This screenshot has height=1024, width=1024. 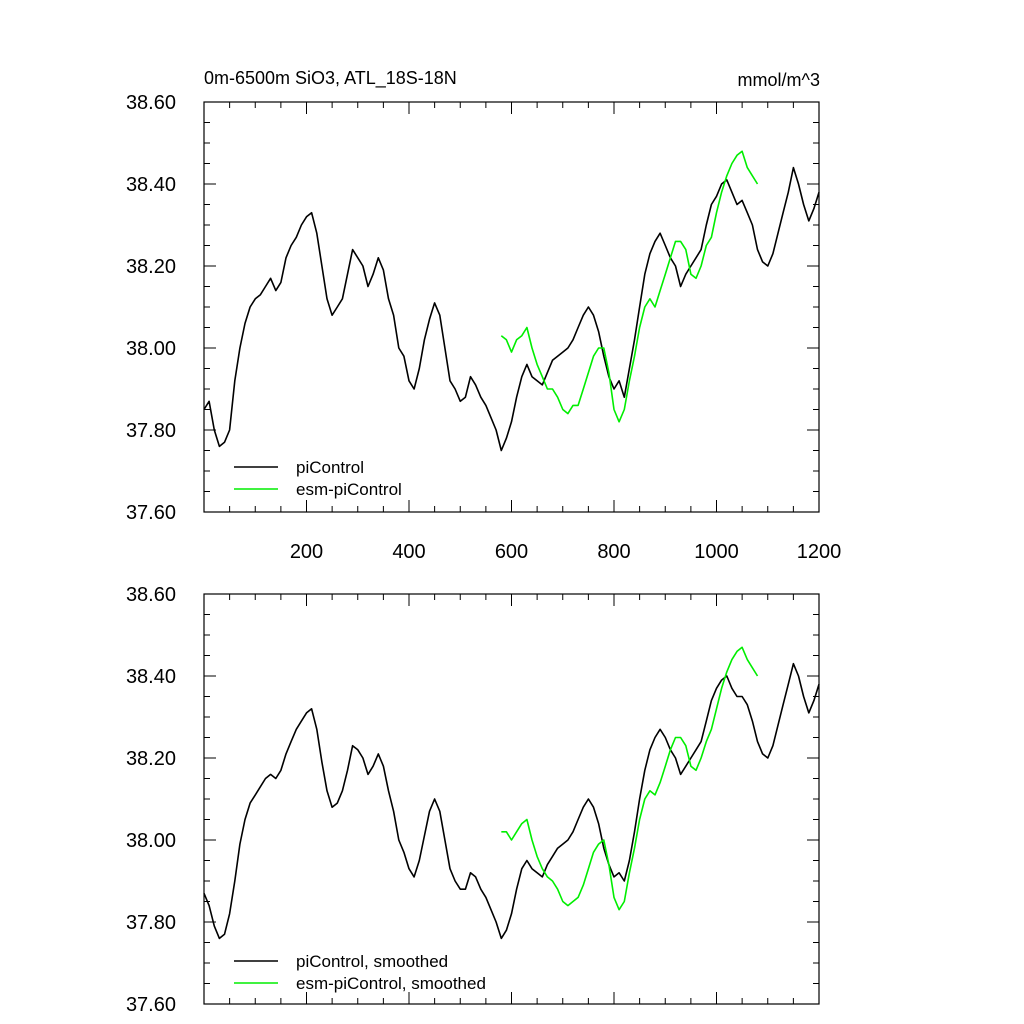 I want to click on x-tick-label: 200, so click(x=306, y=552).